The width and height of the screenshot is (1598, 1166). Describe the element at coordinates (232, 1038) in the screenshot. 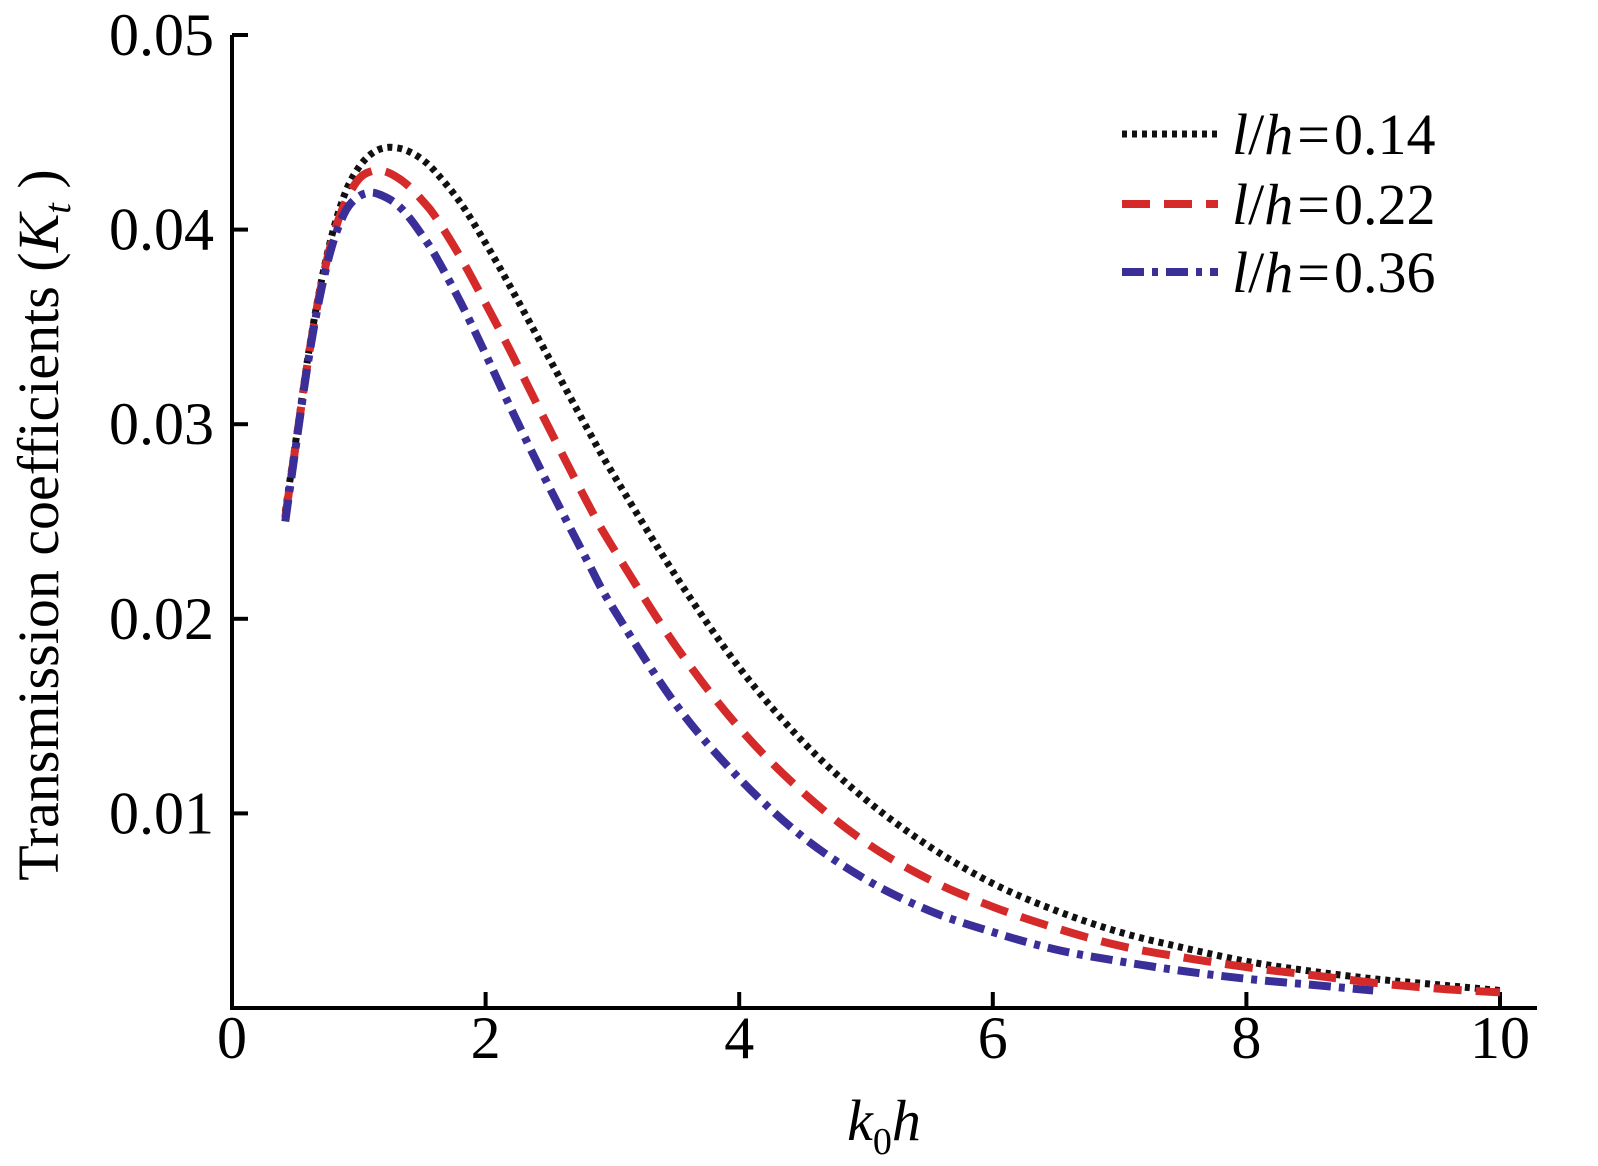

I see `x-tick-label-0: 0` at that location.